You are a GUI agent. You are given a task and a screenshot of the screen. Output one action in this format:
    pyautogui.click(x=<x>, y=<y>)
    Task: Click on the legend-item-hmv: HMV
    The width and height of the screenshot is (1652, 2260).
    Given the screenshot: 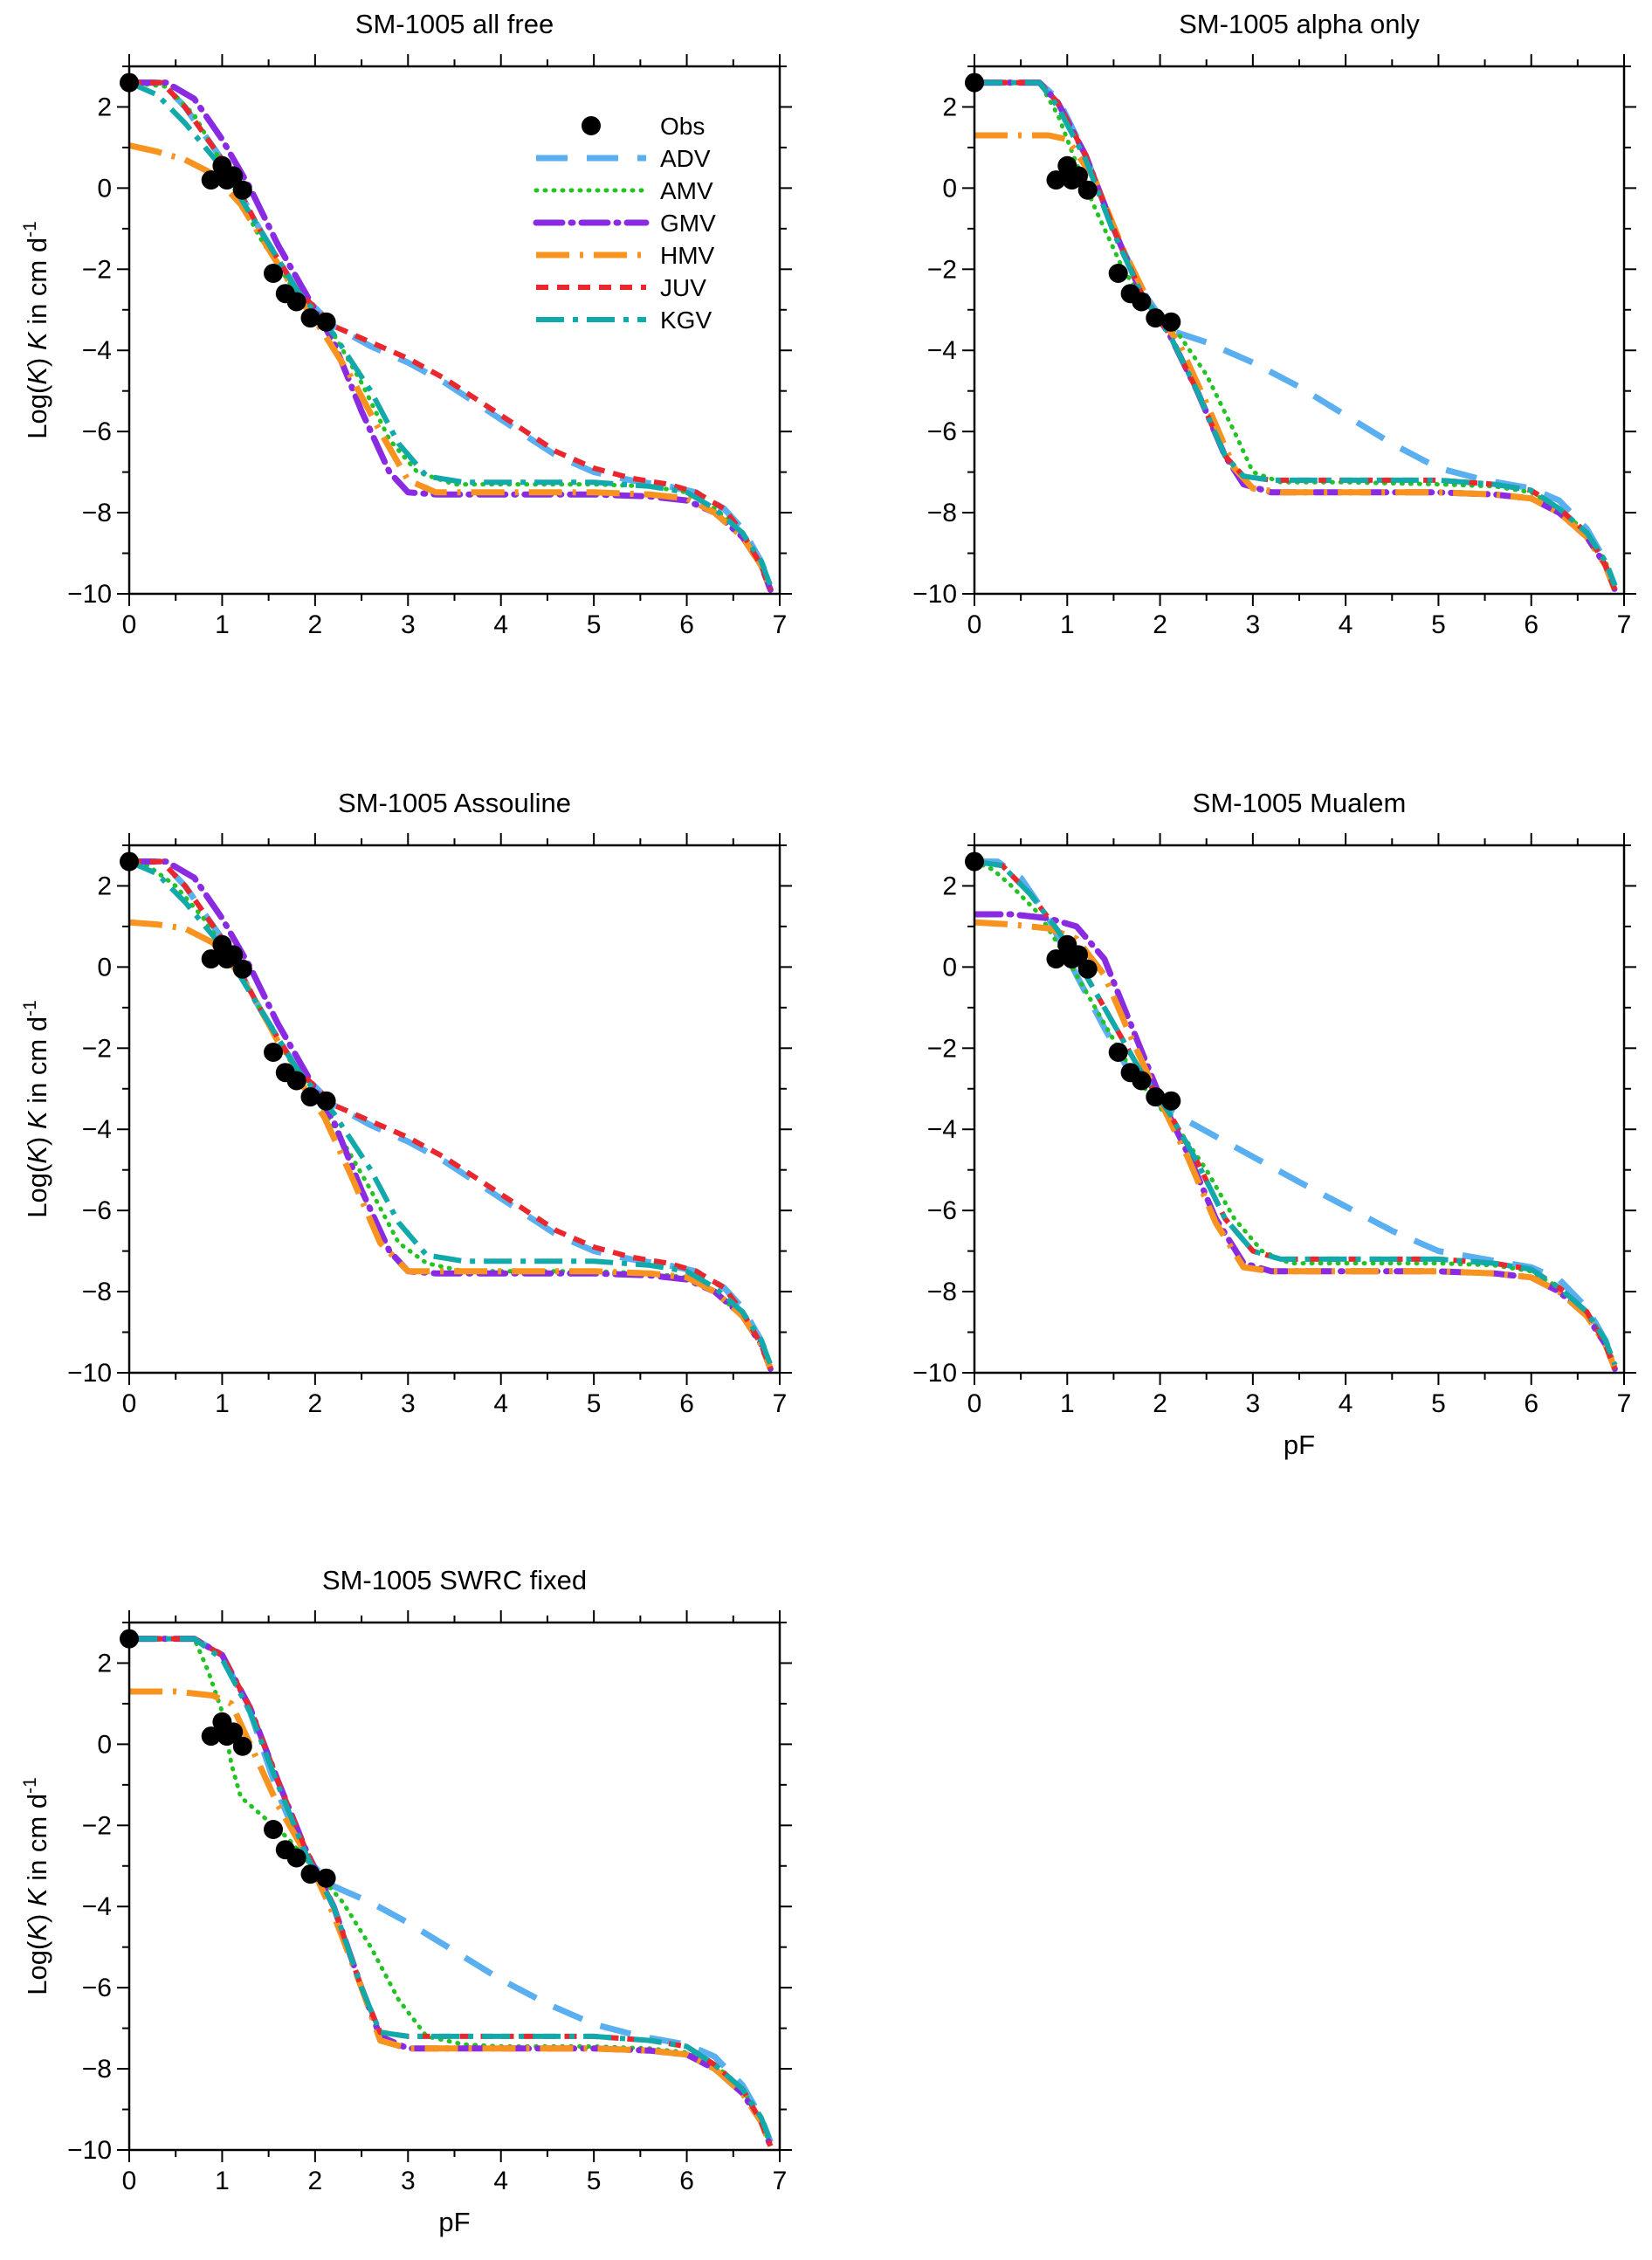 What is the action you would take?
    pyautogui.click(x=625, y=255)
    